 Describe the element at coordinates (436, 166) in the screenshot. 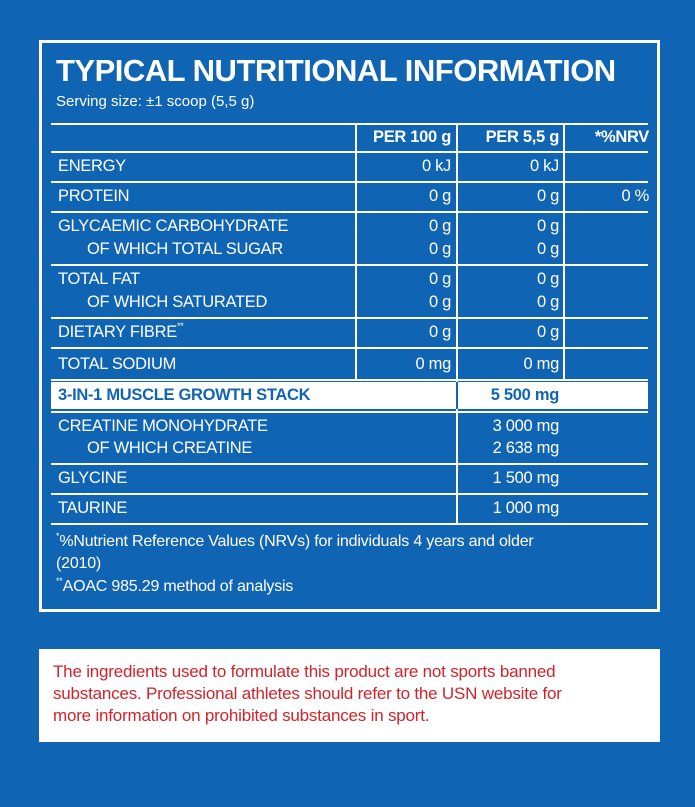

I see `energy-per-100g: 0 kJ` at that location.